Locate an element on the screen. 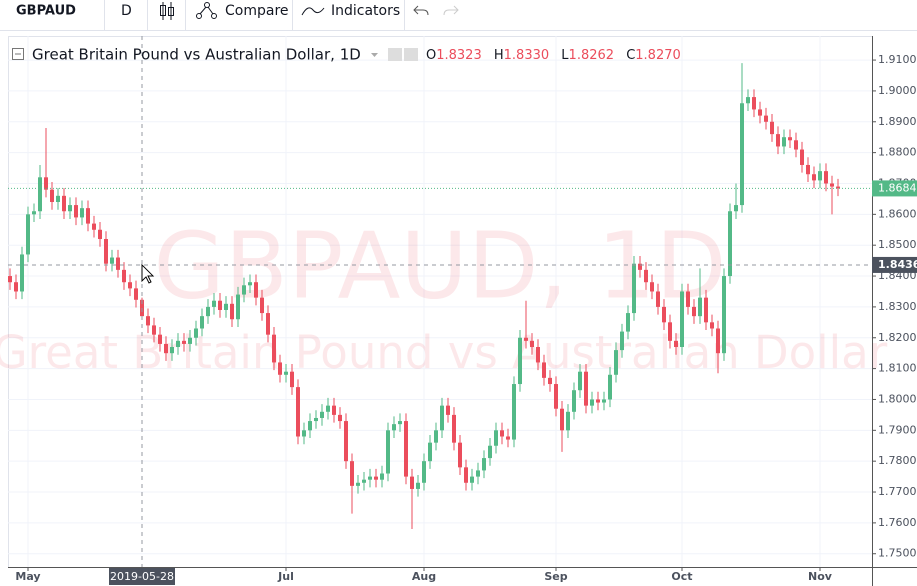 This screenshot has width=917, height=586. last-price-box is located at coordinates (894, 188).